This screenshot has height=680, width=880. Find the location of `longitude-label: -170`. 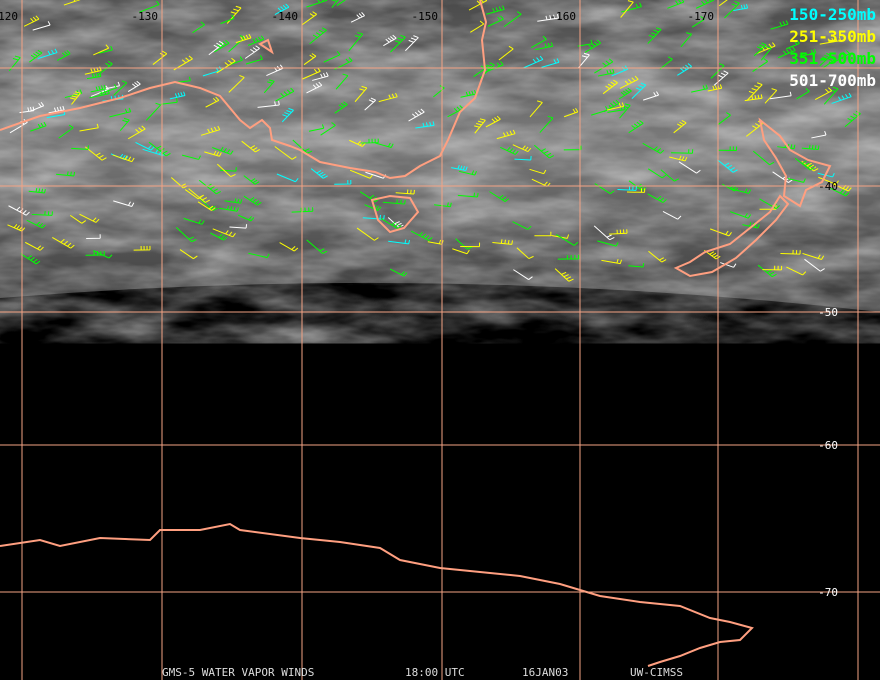

longitude-label: -170 is located at coordinates (701, 16).